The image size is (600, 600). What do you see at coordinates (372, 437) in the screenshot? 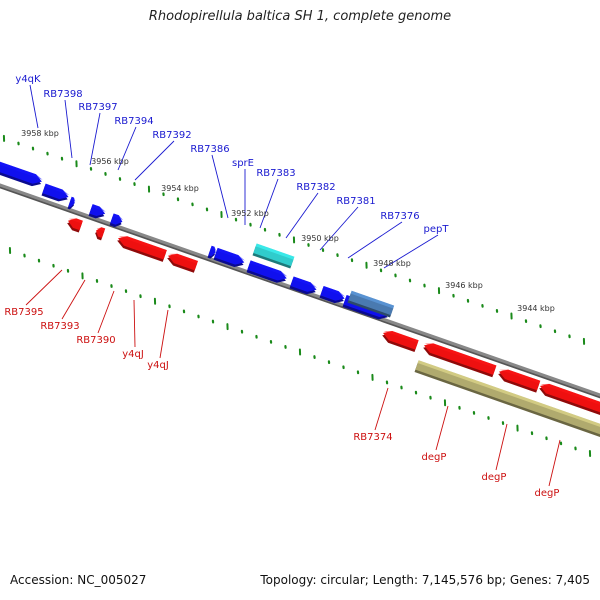
I see `reverse-gene-label: RB7374` at bounding box center [372, 437].